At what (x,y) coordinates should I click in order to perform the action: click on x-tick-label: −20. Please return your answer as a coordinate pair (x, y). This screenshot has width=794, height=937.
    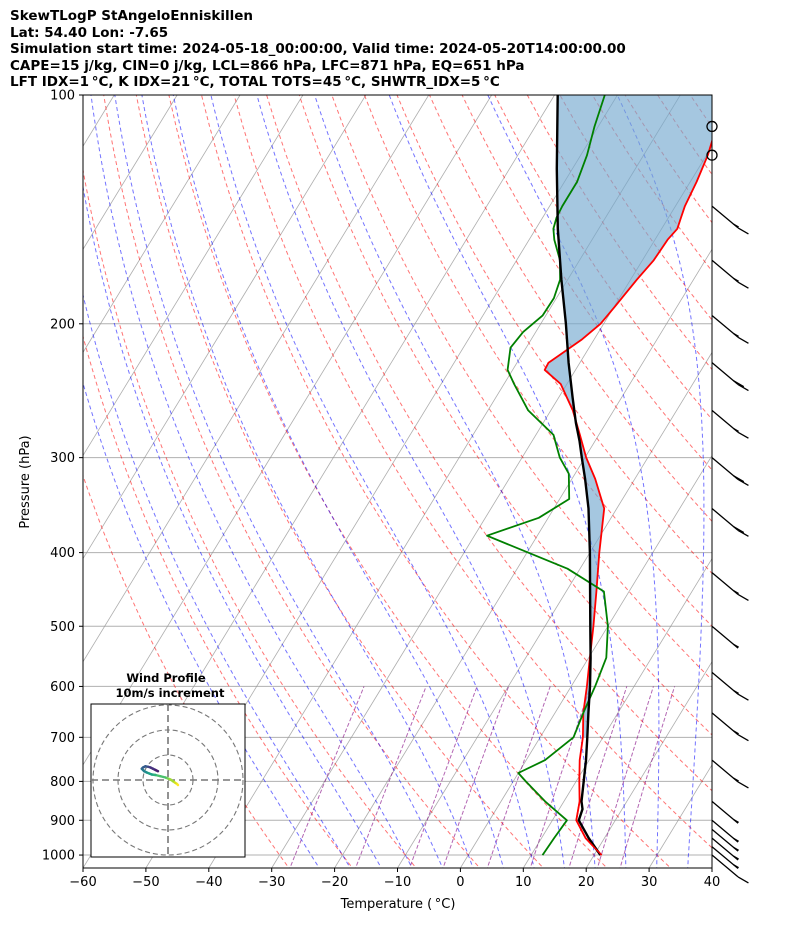
    Looking at the image, I should click on (334, 882).